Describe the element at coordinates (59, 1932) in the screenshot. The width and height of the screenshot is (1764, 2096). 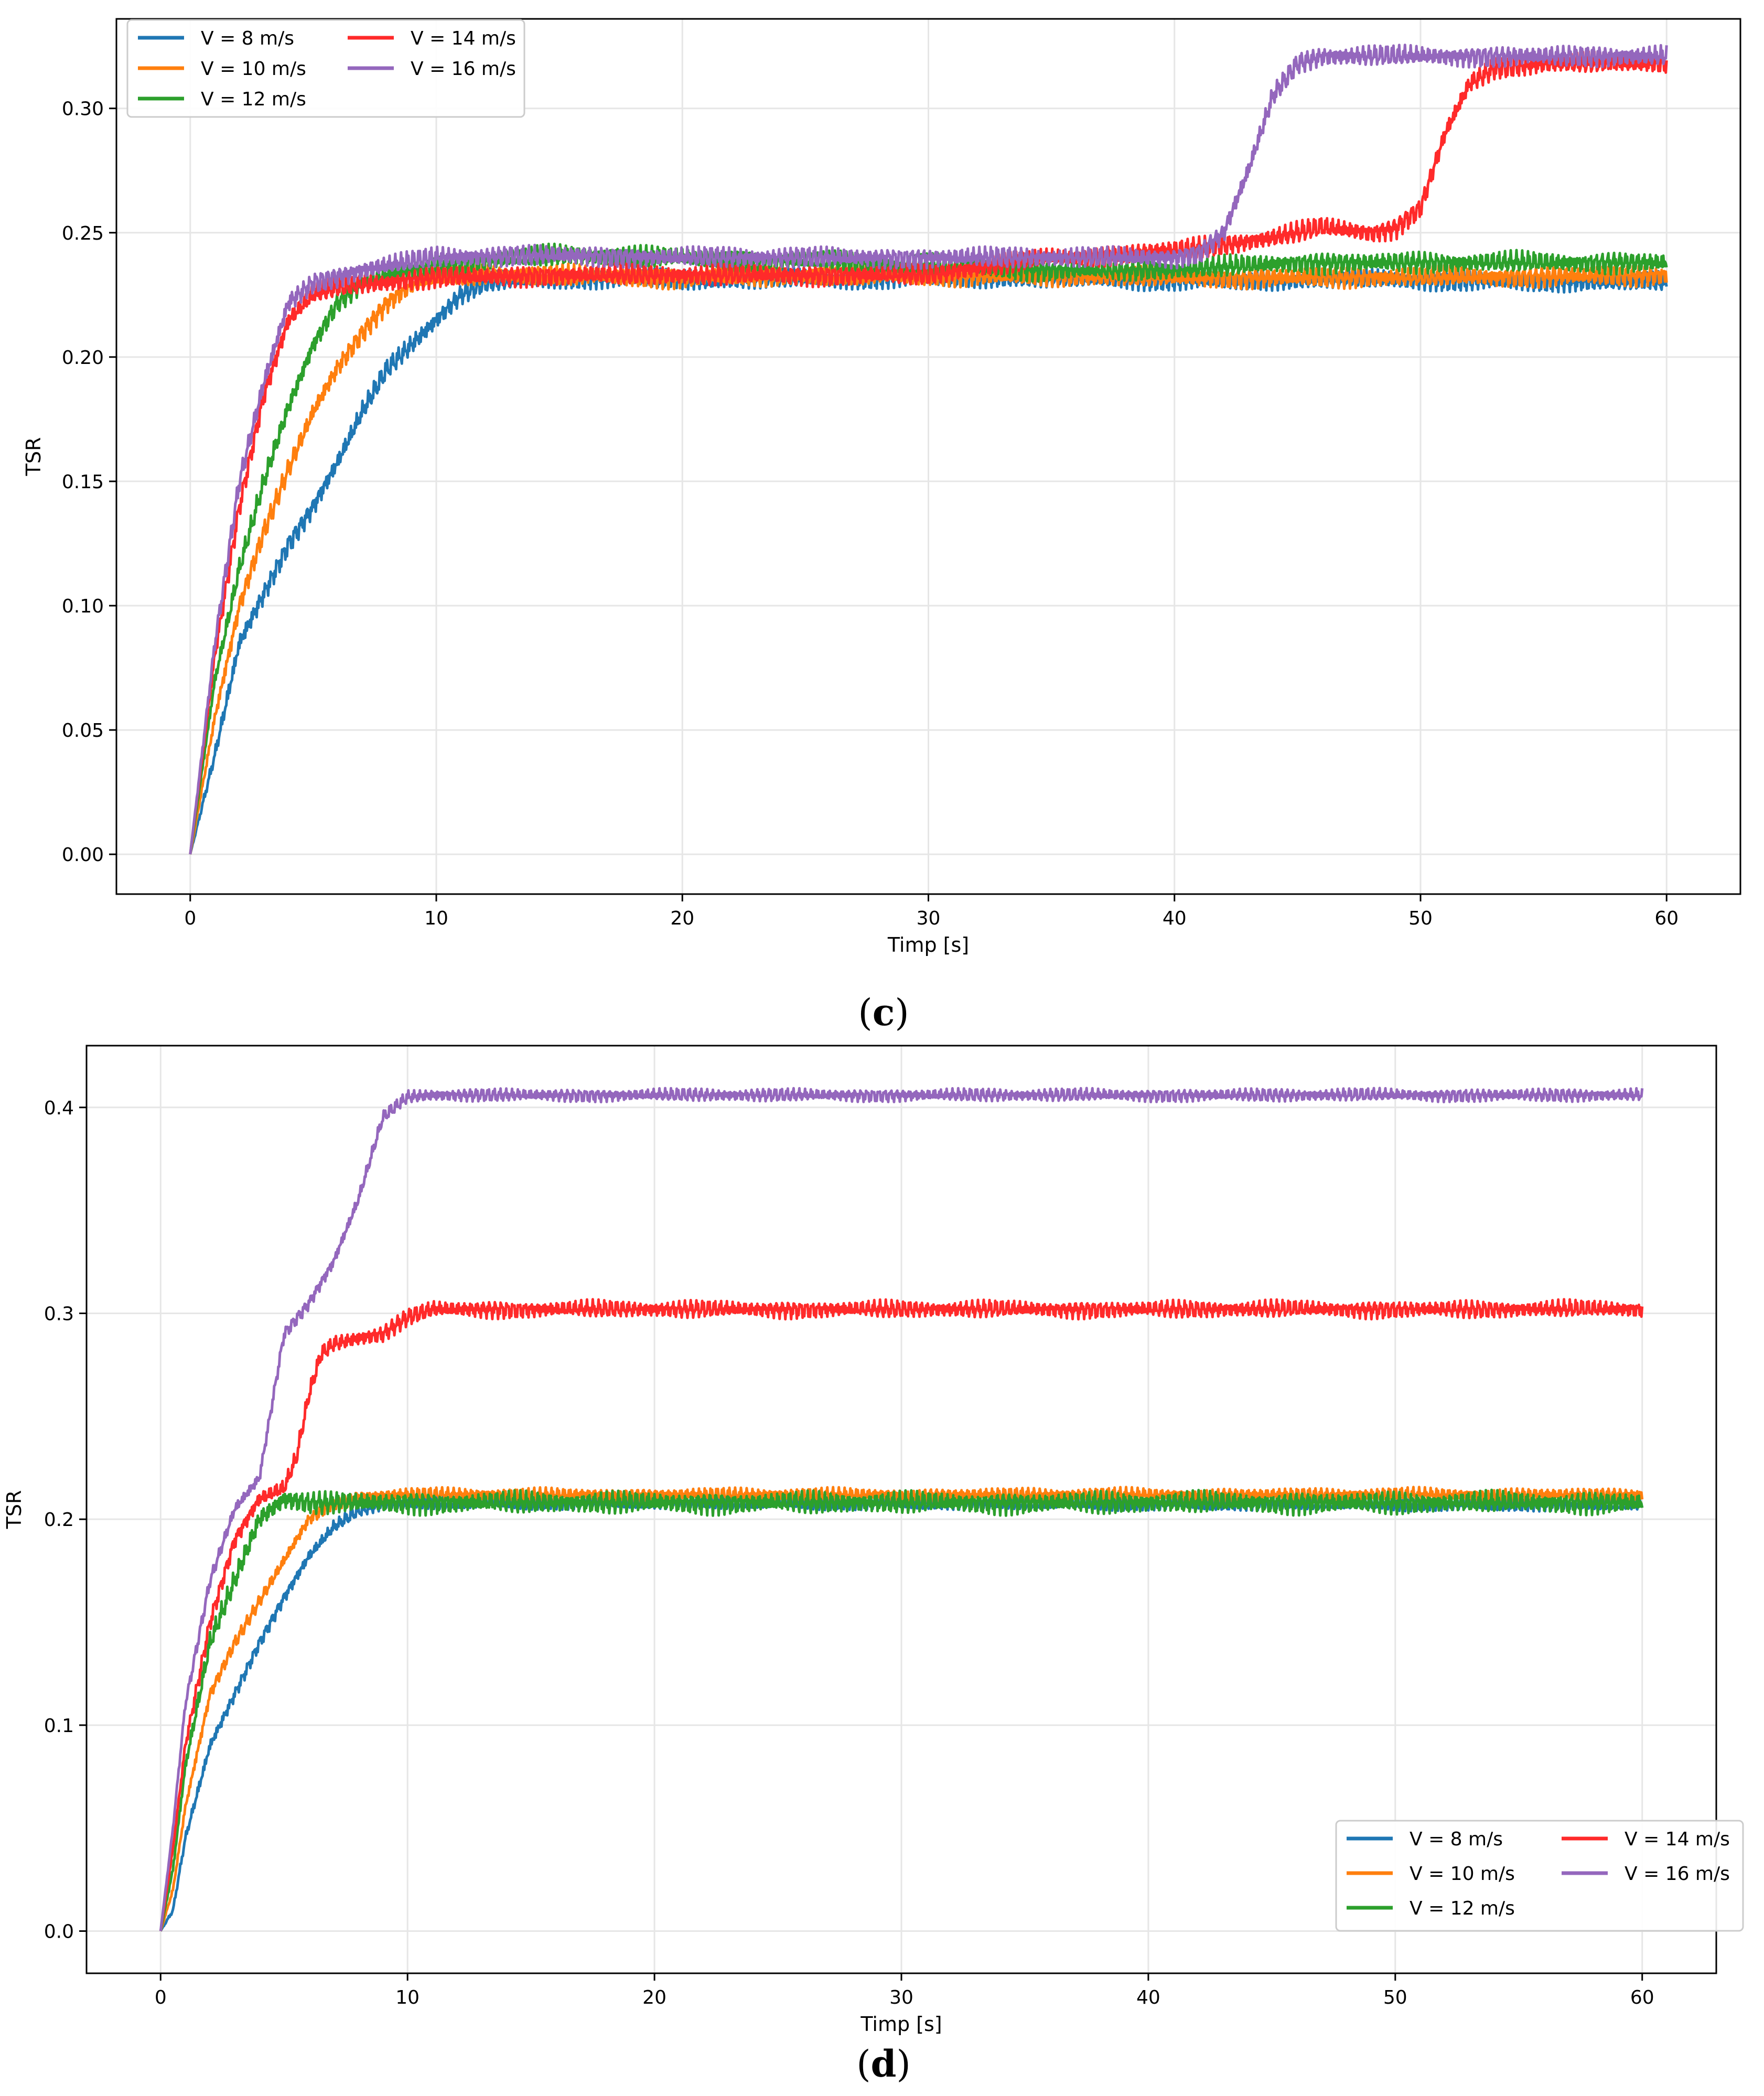
I see `y-tick-label: 0.0` at that location.